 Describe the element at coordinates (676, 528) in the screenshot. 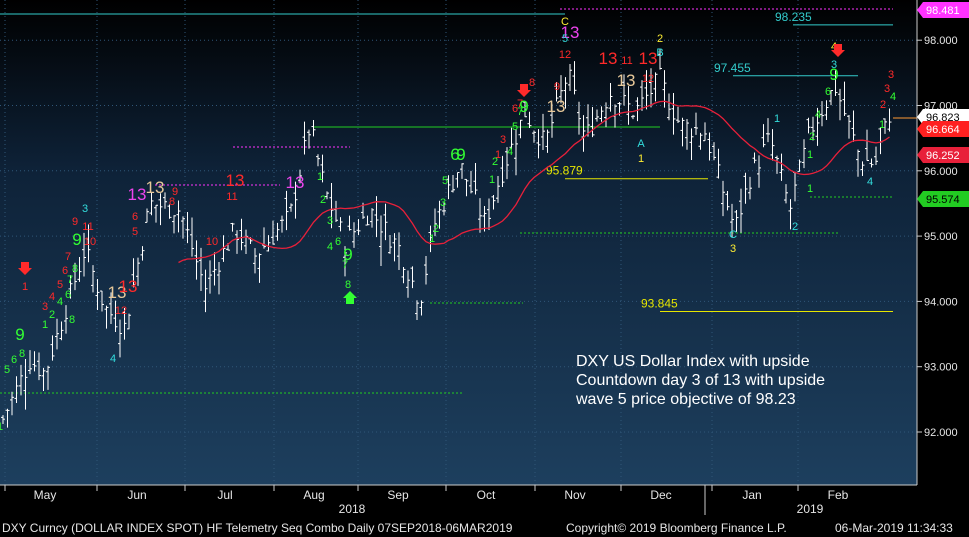

I see `footer-copyright: Copyright© 2019 Bloomberg Finance L.P.` at that location.